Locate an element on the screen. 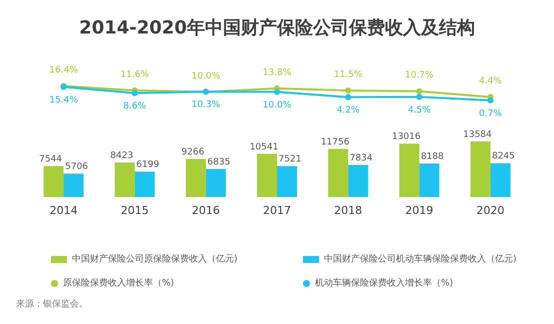  data-label: 8188 is located at coordinates (432, 157).